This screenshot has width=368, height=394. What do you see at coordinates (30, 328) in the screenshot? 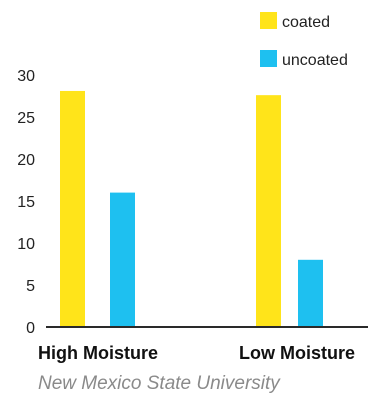
I see `y-tick-label: 0` at bounding box center [30, 328].